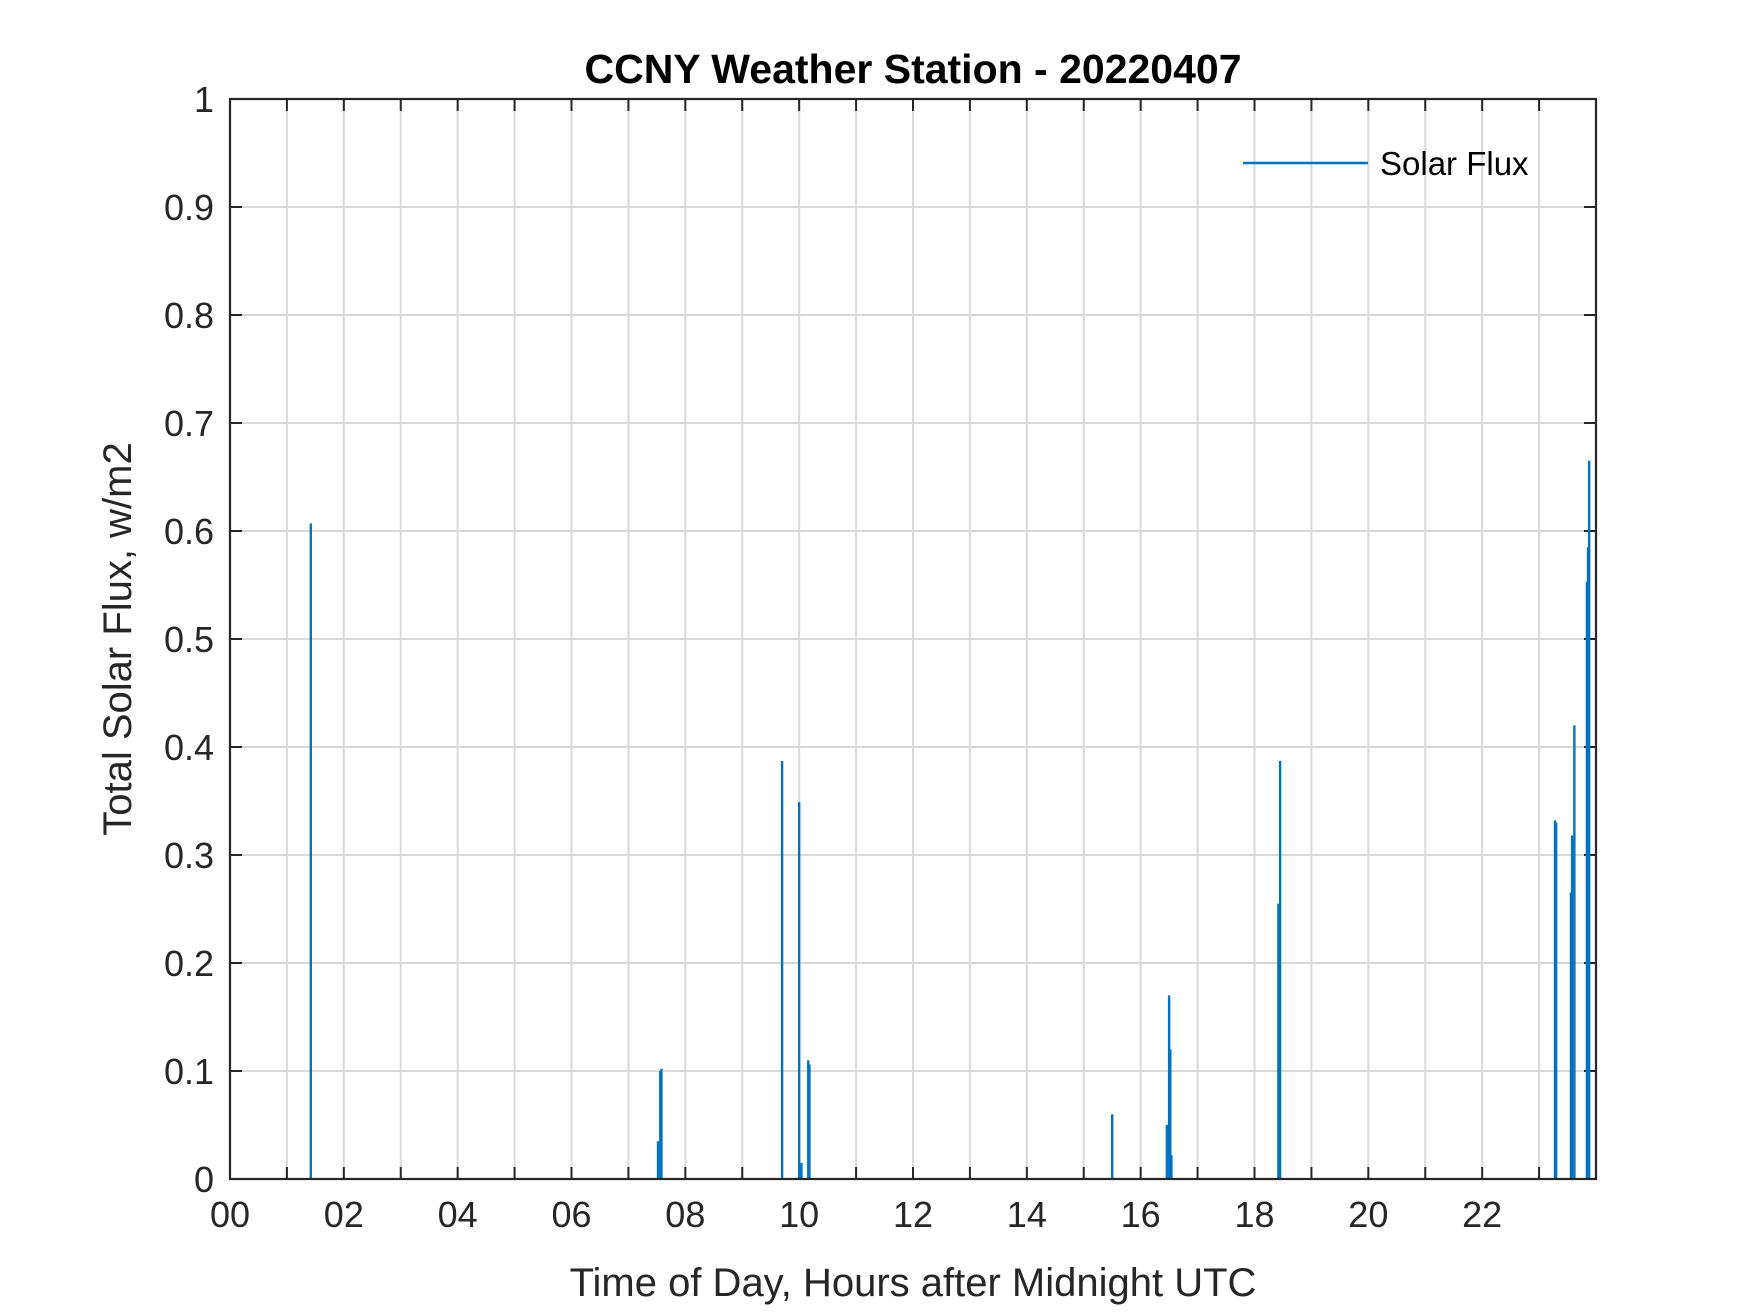  Describe the element at coordinates (571, 1214) in the screenshot. I see `x-tick-label: 06` at that location.